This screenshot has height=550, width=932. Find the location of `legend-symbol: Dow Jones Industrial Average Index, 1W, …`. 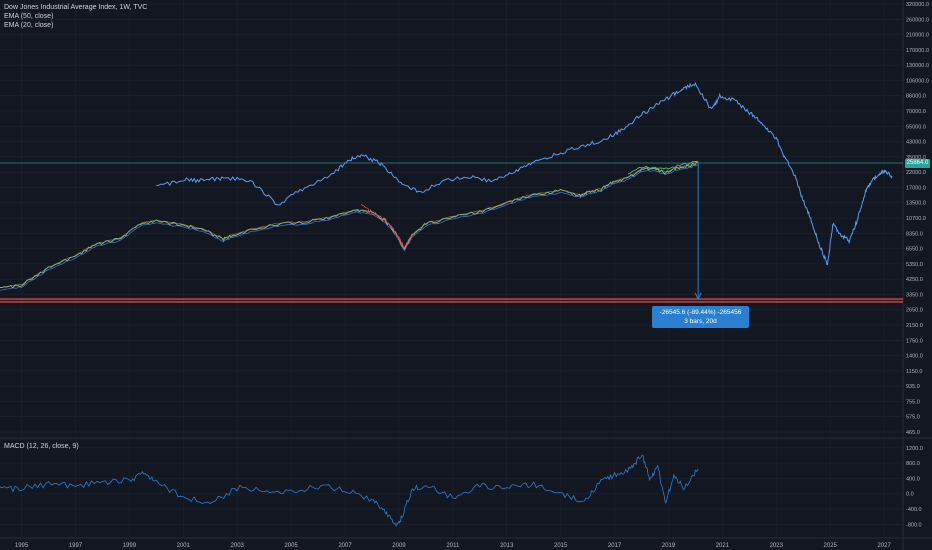

legend-symbol: Dow Jones Industrial Average Index, 1W, … is located at coordinates (76, 7).